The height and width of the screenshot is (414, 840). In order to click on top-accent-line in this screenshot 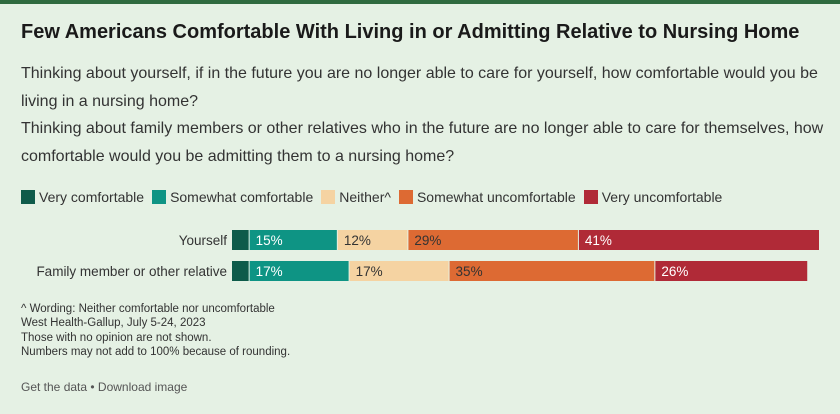, I will do `click(420, 2)`.